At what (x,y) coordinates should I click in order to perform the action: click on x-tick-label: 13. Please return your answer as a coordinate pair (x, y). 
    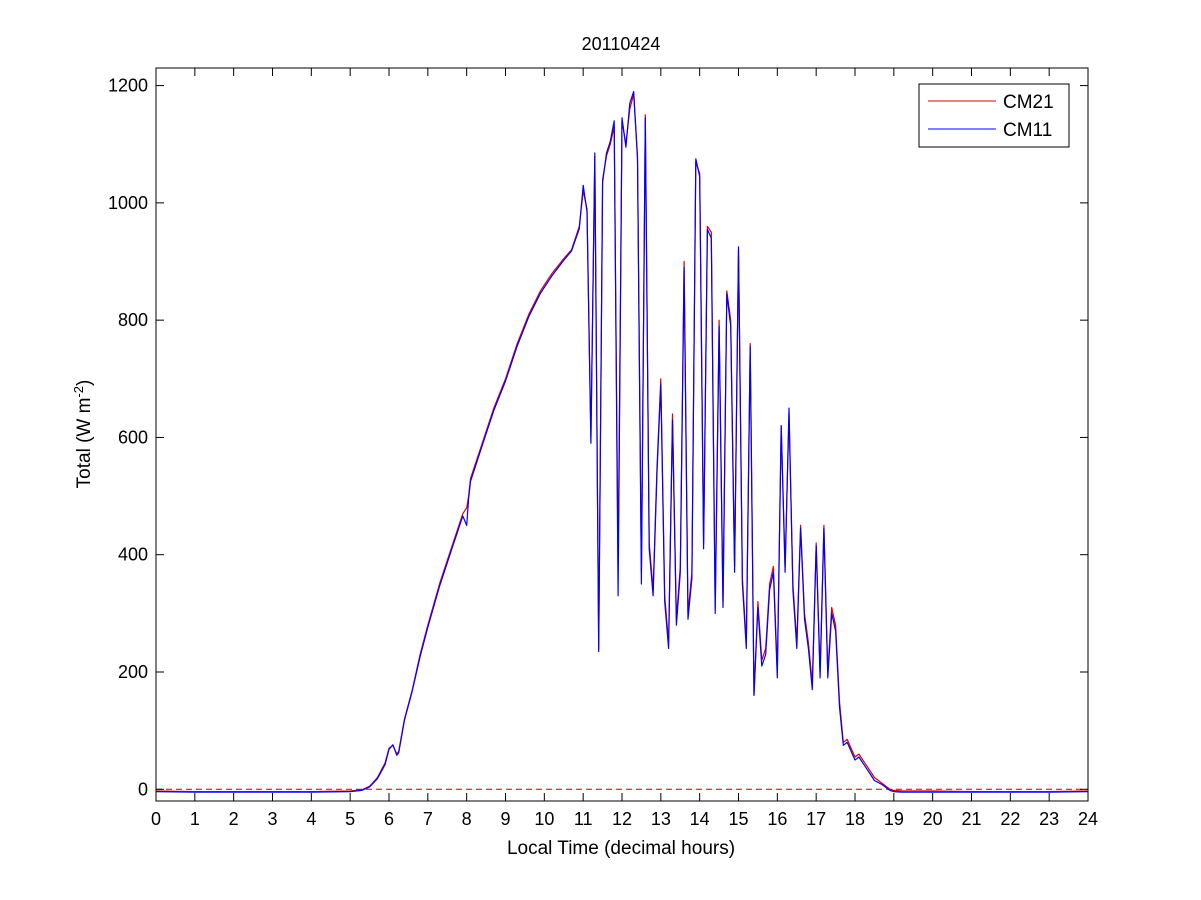
    Looking at the image, I should click on (661, 819).